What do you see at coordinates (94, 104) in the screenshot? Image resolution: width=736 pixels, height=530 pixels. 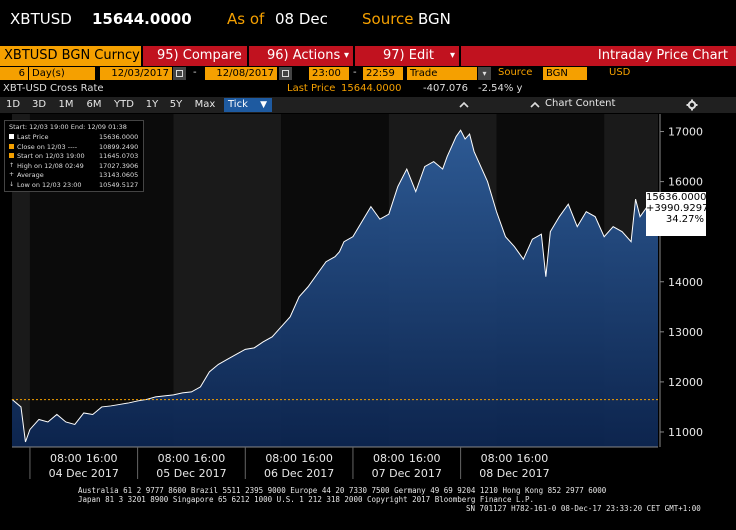 I see `period-button-6m: 6M` at bounding box center [94, 104].